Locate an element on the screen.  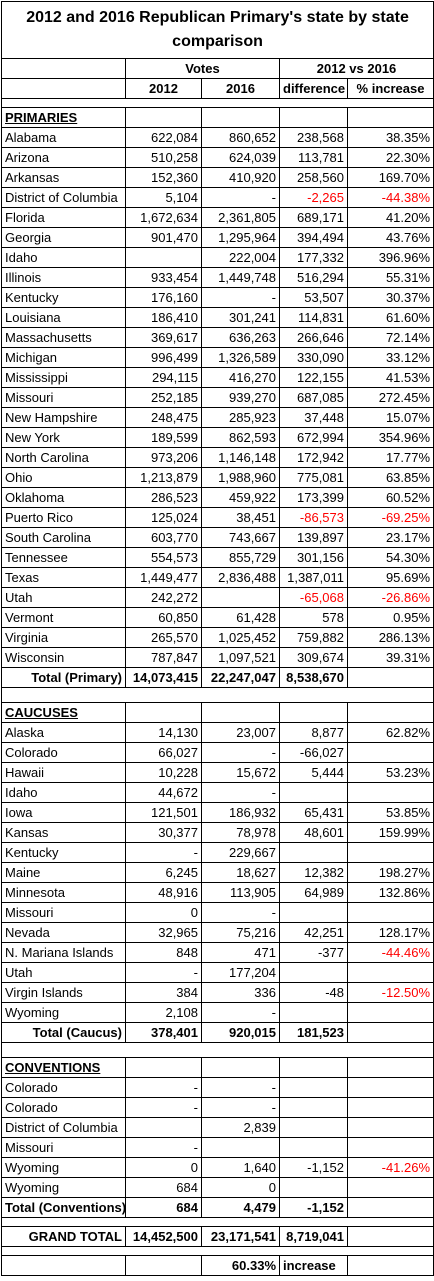
votes-2012: 1,213,879 is located at coordinates (163, 477).